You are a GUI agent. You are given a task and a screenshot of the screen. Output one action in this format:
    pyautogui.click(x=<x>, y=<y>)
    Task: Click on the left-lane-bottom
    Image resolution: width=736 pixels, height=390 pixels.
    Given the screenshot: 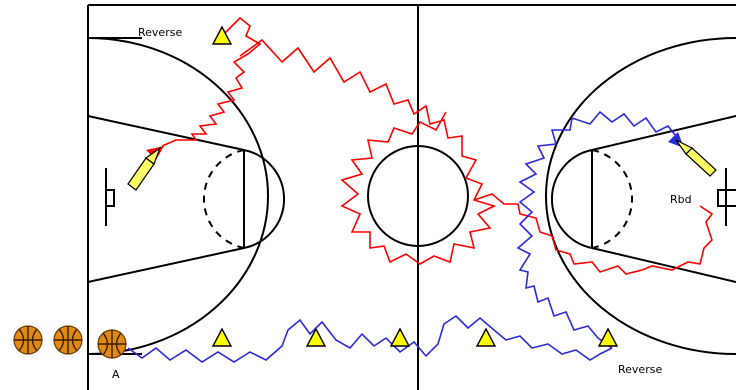 What is the action you would take?
    pyautogui.click(x=166, y=265)
    